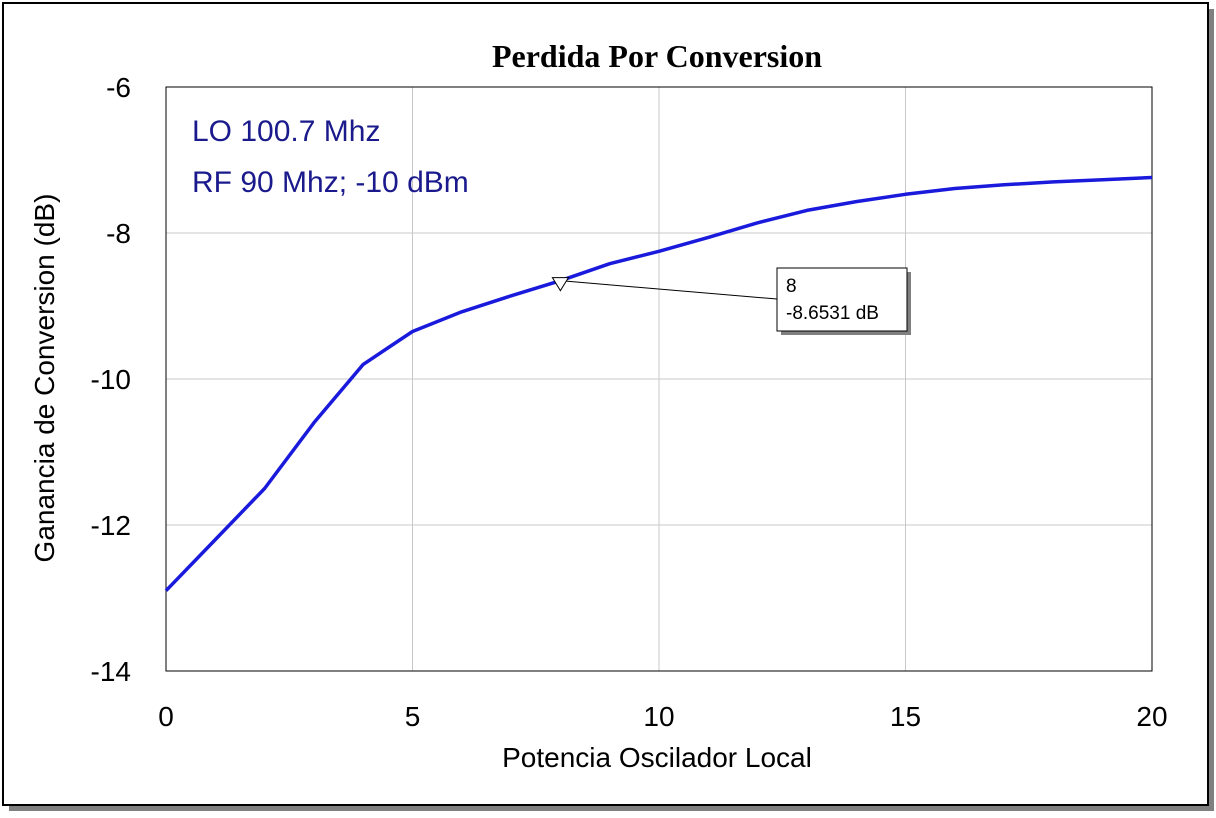  I want to click on marker-callout-y: -8.6531 dB, so click(832, 313).